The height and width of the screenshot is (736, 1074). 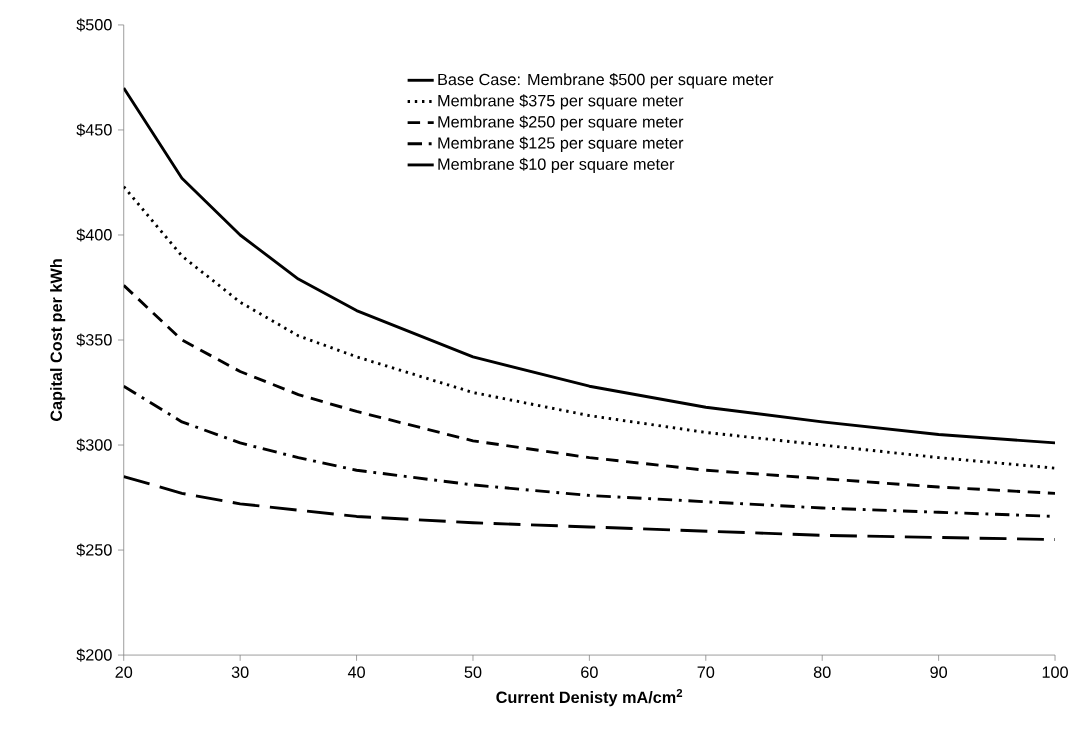 I want to click on x-tick-label: 20, so click(x=124, y=672).